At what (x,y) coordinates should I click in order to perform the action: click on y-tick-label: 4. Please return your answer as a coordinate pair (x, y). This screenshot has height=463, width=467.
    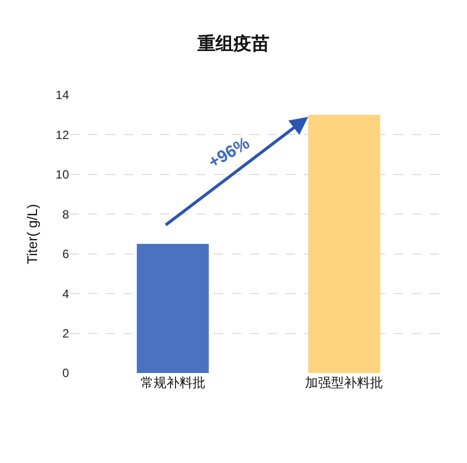
    Looking at the image, I should click on (66, 293).